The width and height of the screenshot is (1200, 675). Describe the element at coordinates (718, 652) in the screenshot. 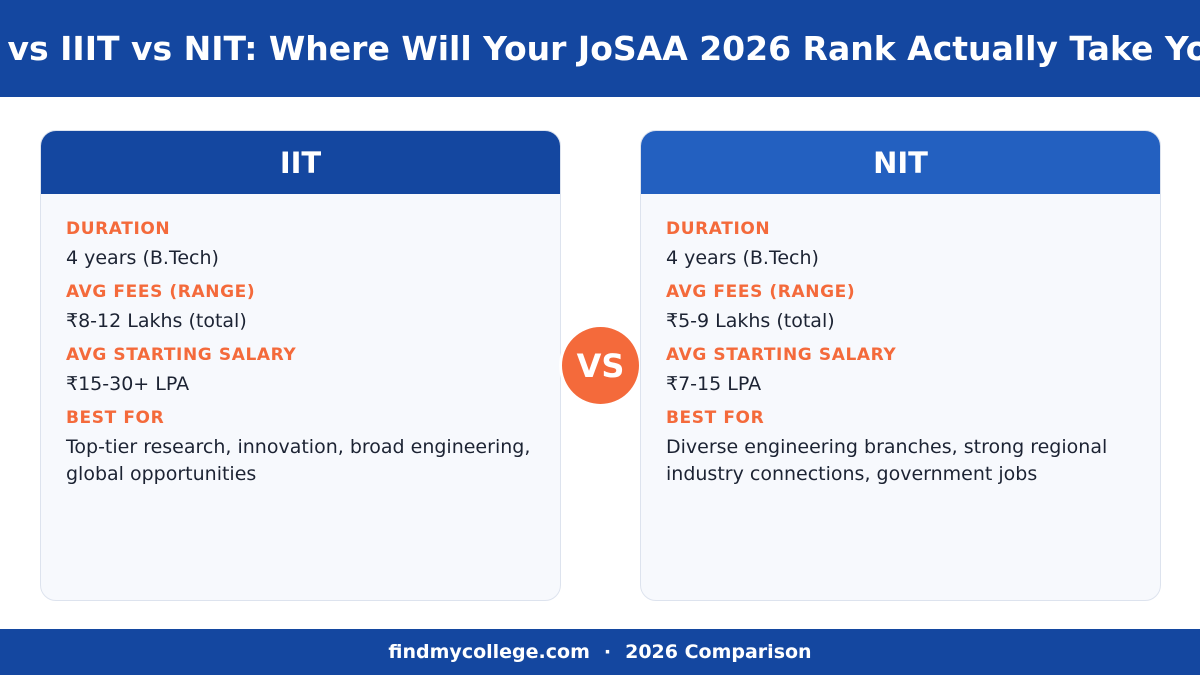

I see `footer-tagline: 2026 Comparison` at that location.